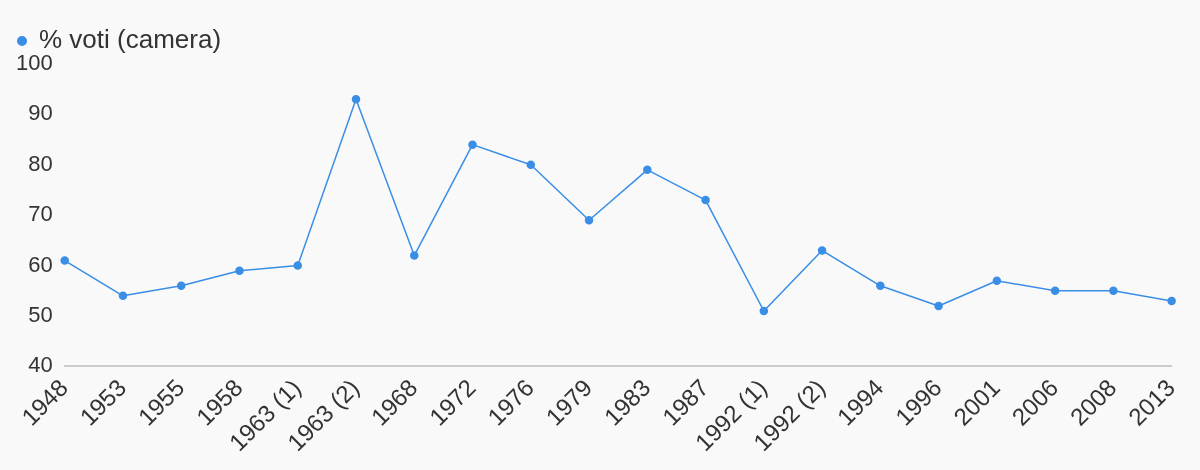 This screenshot has width=1200, height=470. I want to click on y-tick-label: 80, so click(40, 163).